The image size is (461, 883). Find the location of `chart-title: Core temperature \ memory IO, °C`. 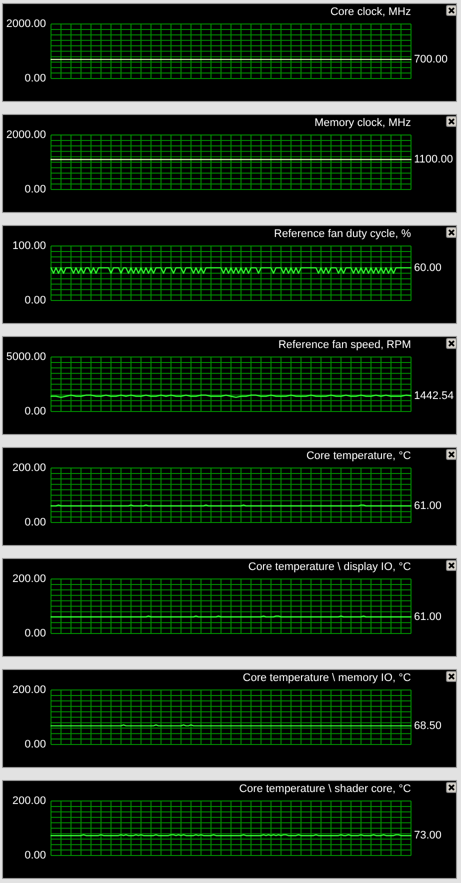

chart-title: Core temperature \ memory IO, °C is located at coordinates (327, 678).